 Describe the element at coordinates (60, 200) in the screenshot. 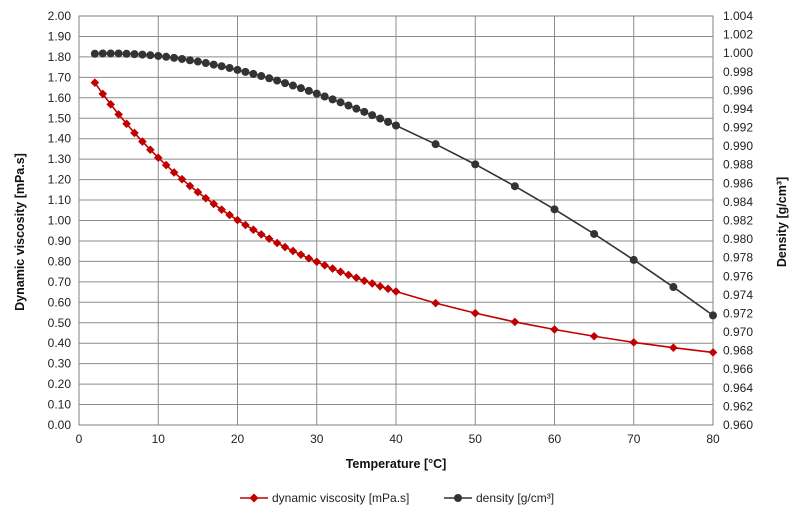

I see `y-left-tick-label: 1.10` at that location.